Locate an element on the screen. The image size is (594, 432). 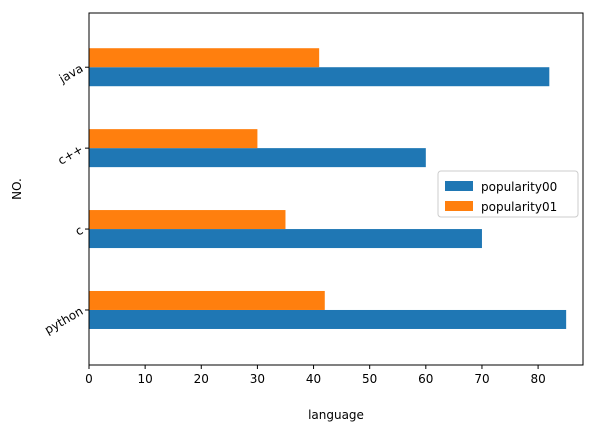
legend-label-popularity00: popularity00 is located at coordinates (519, 187).